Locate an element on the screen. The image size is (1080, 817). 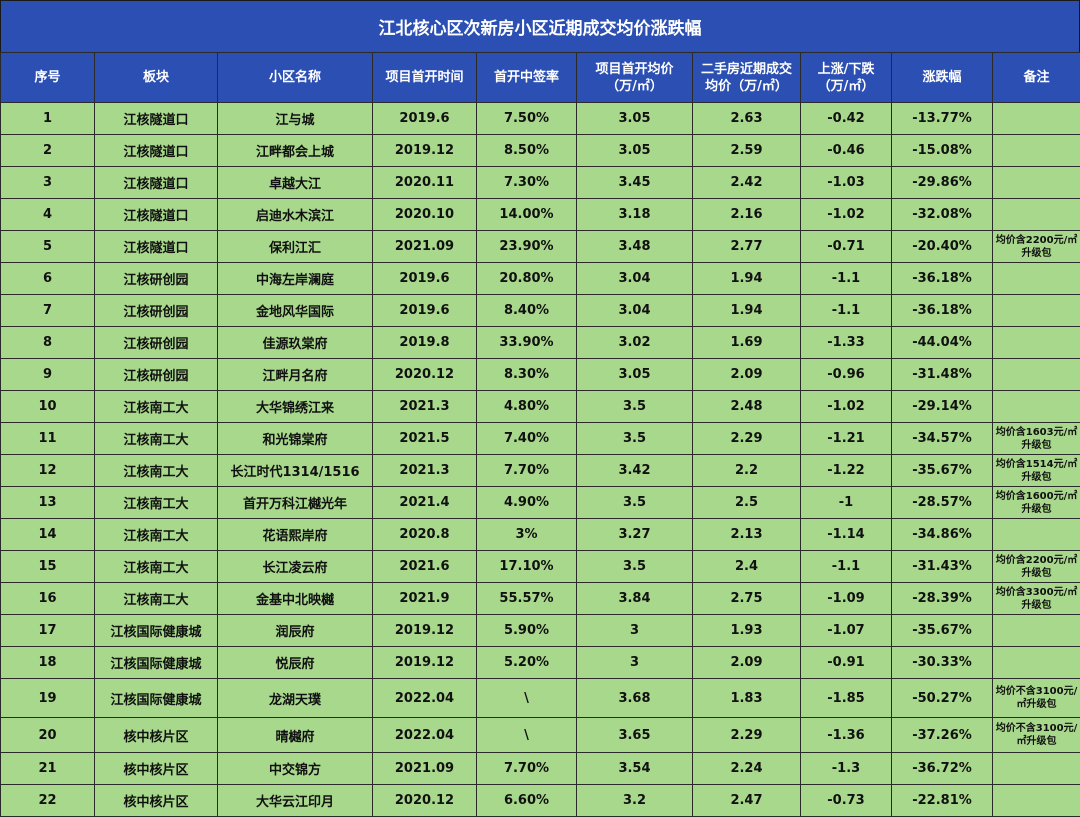
cell-notes: 均价含1600元/㎡升级包 is located at coordinates (1036, 503).